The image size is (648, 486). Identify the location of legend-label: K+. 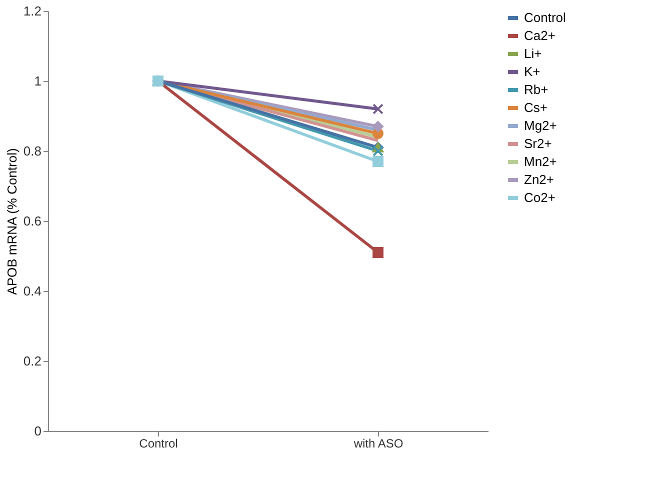
(532, 71).